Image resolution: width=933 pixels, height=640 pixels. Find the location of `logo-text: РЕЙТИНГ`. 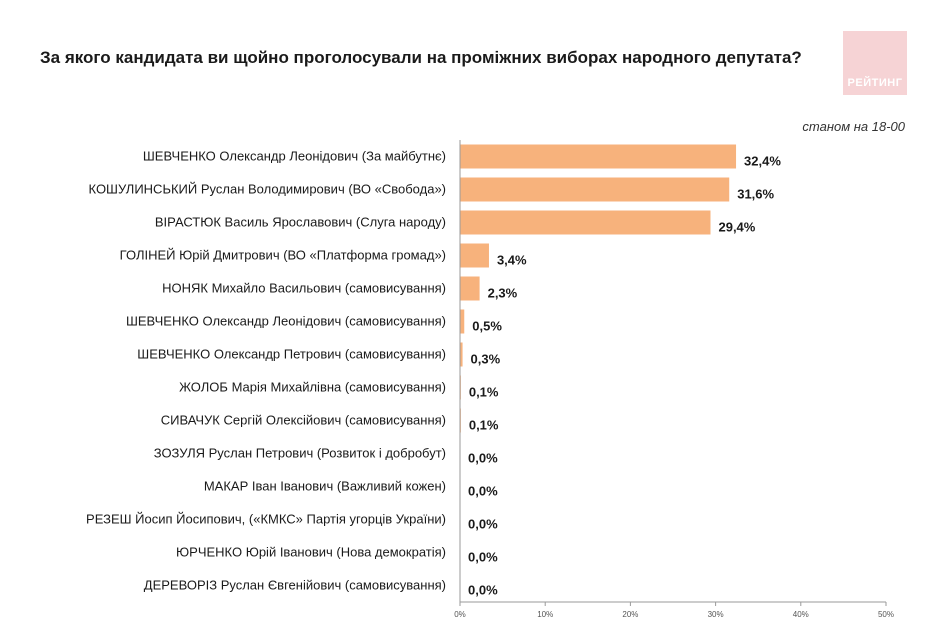

logo-text: РЕЙТИНГ is located at coordinates (875, 83).